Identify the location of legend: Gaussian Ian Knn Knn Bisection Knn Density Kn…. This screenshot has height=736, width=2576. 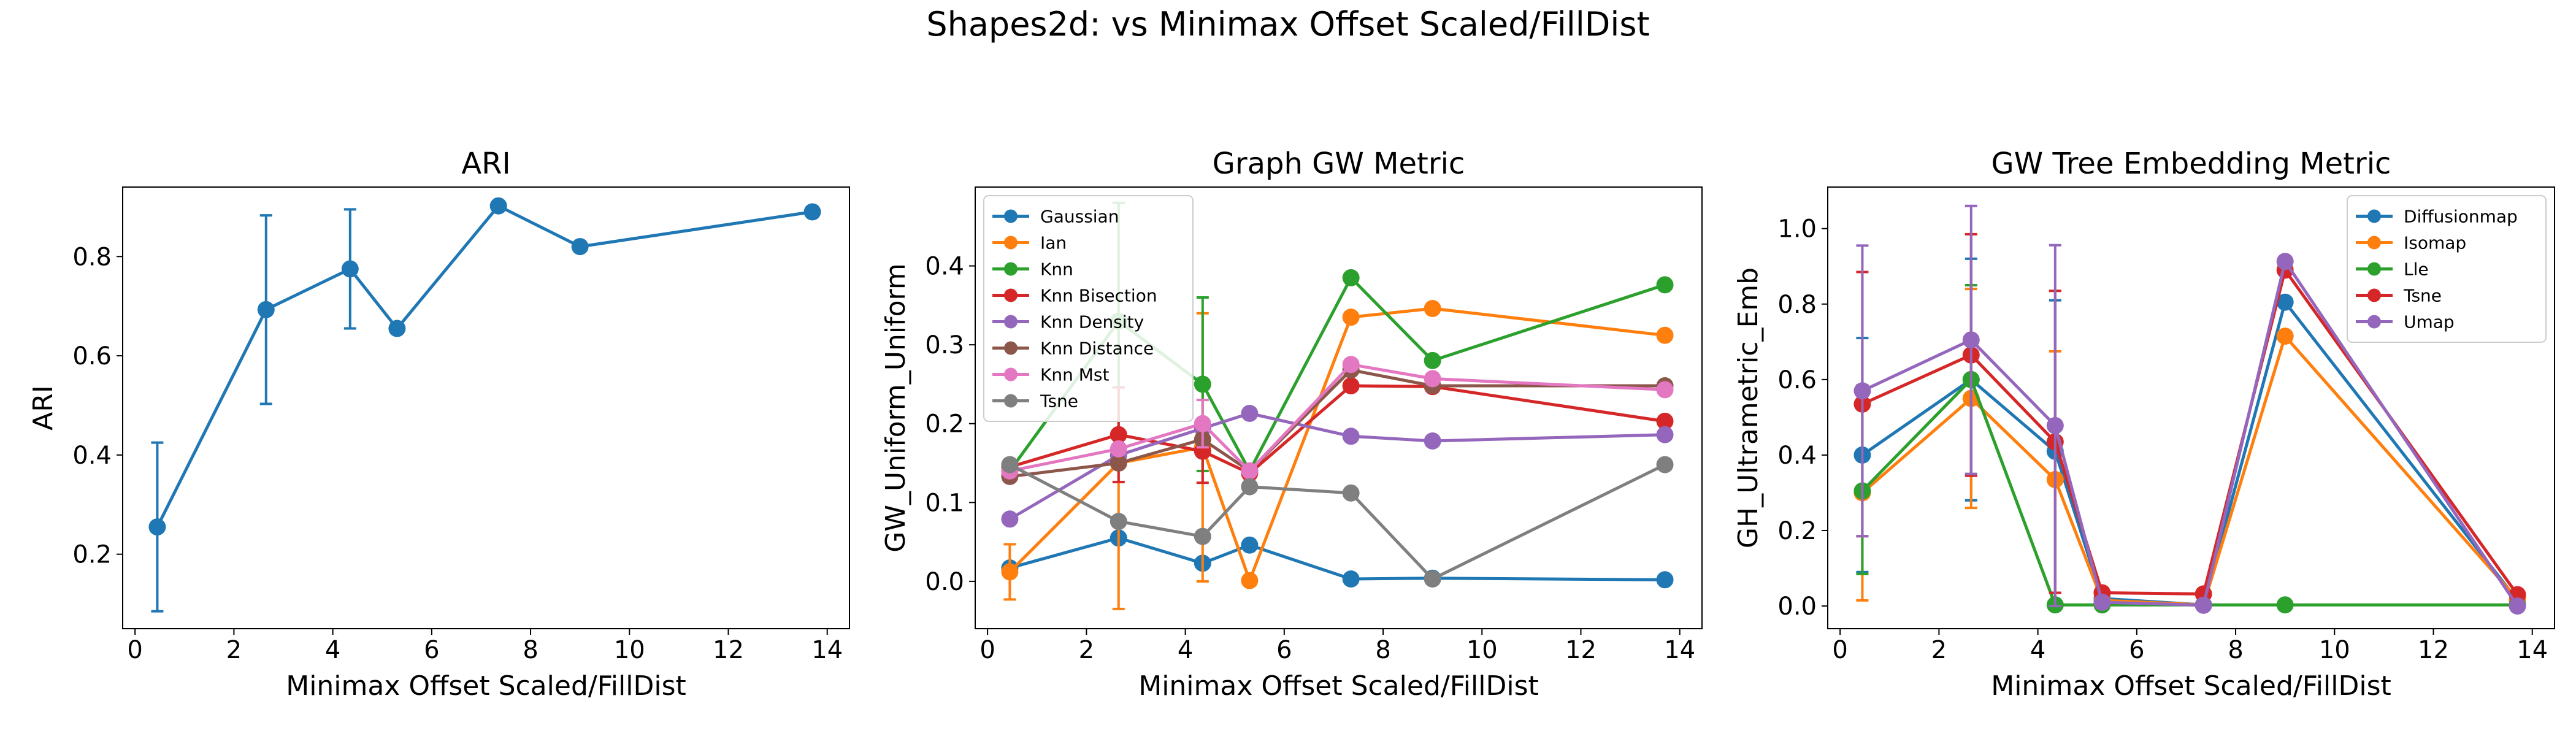
(1088, 308).